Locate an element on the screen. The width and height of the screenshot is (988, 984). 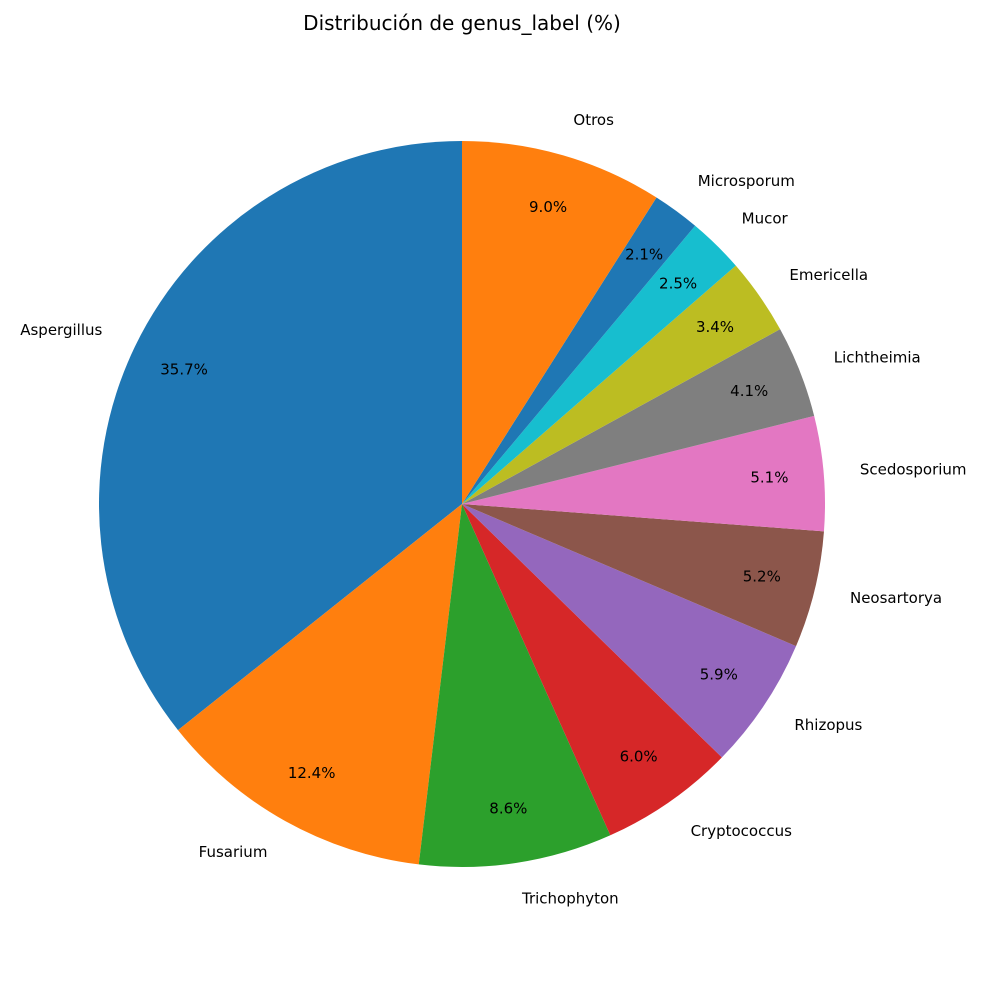
slice-label-fusarium: Fusarium is located at coordinates (233, 852).